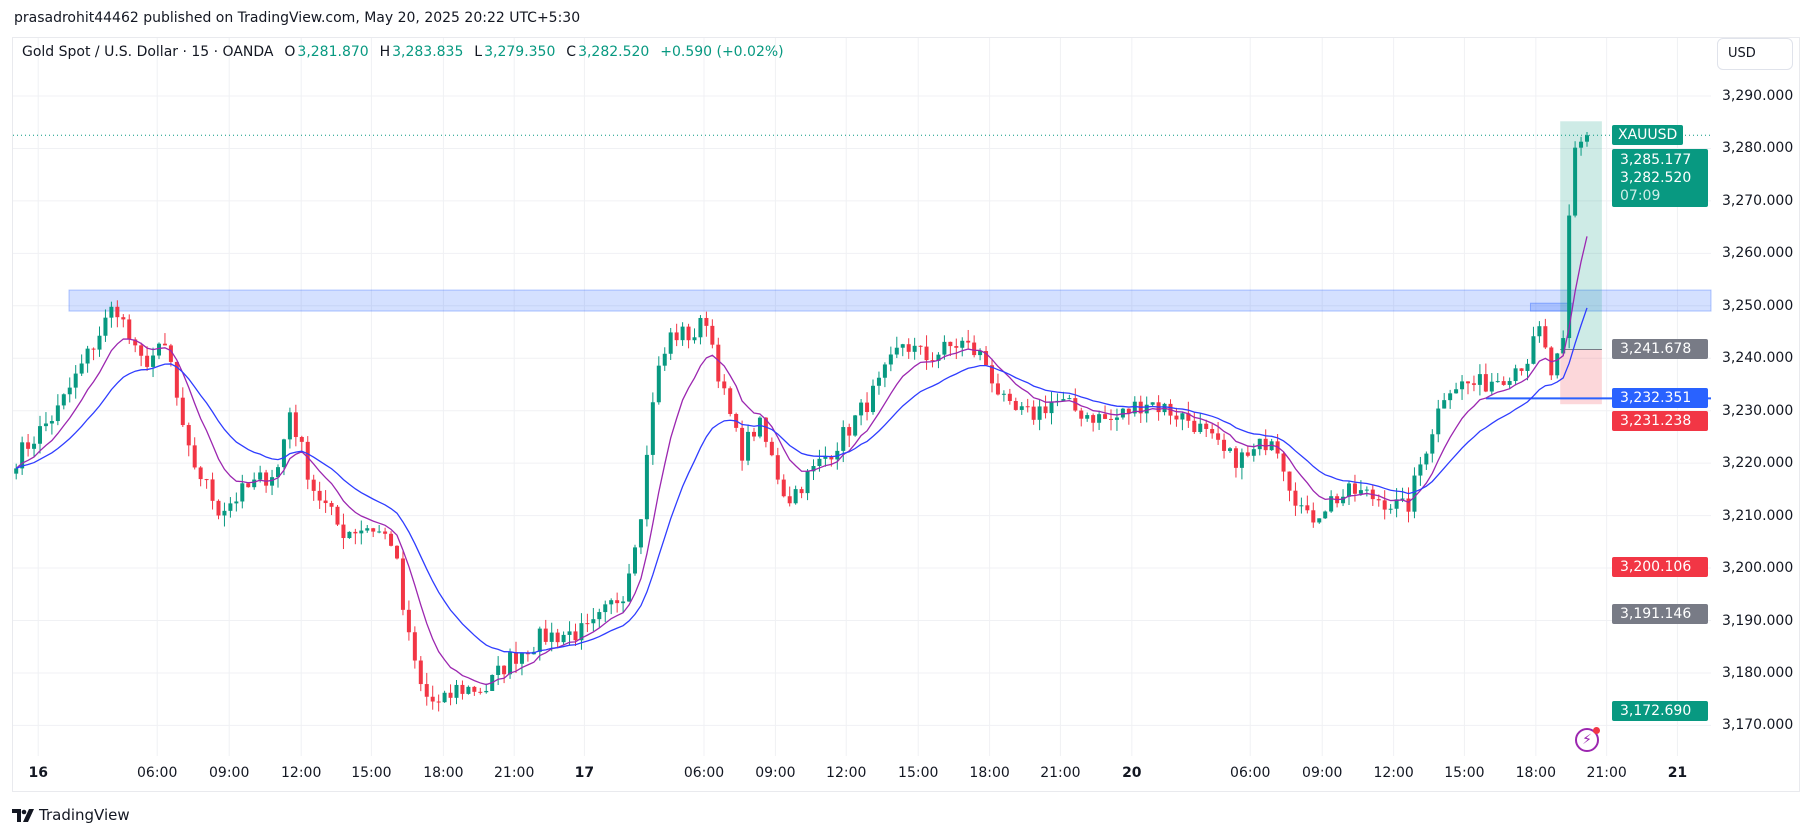  I want to click on price-tag: 3,200.106, so click(1660, 567).